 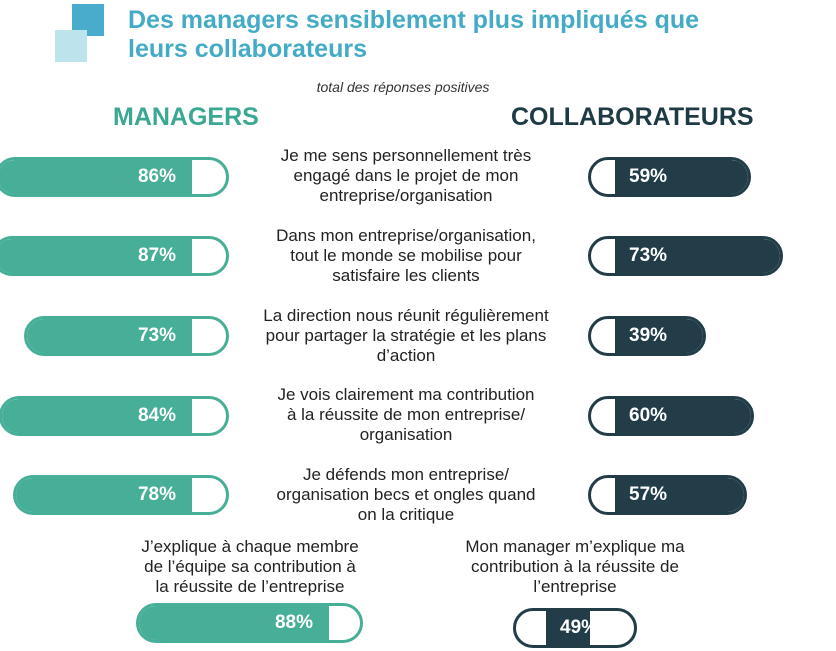 I want to click on statement-3-line: La direction nous réunit régulièrement, so click(x=406, y=315).